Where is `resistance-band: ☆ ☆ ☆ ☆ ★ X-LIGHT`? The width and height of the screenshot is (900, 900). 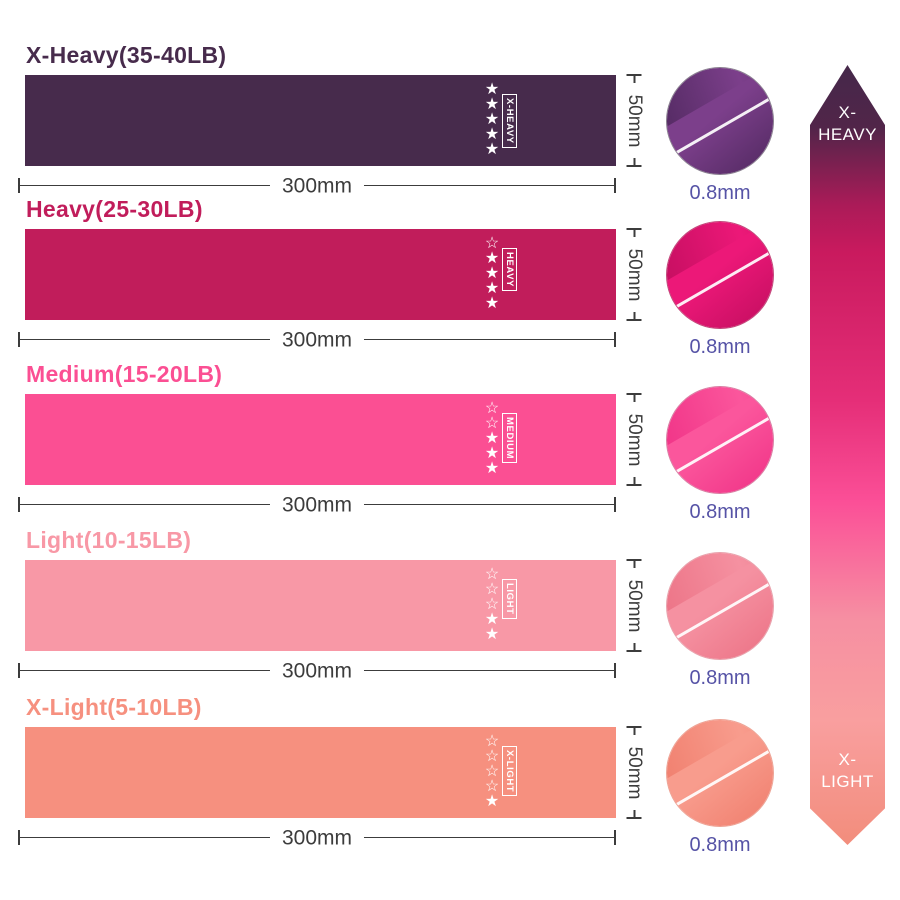
resistance-band: ☆ ☆ ☆ ☆ ★ X-LIGHT is located at coordinates (320, 772).